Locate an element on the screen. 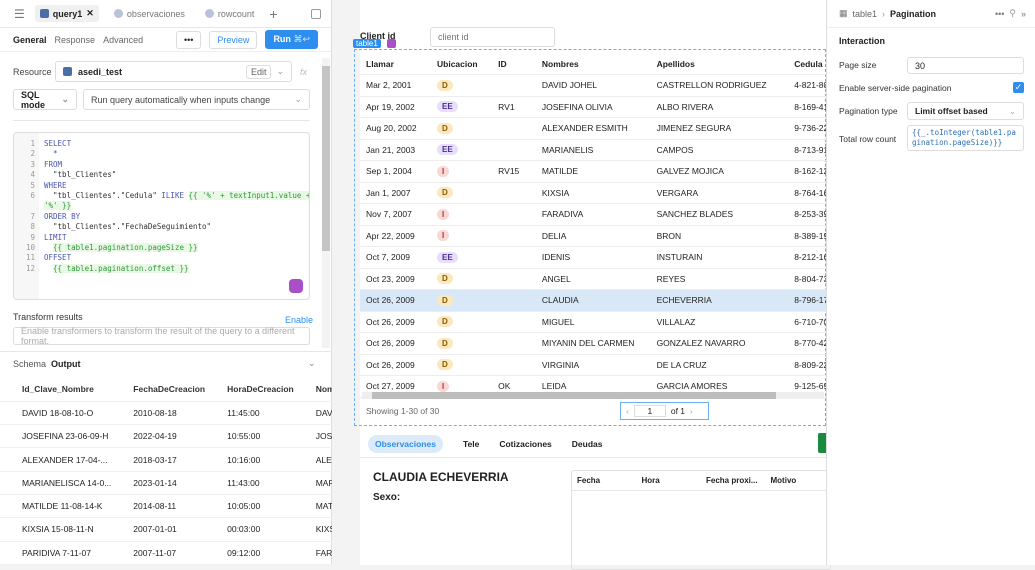  page-size-input: 30 is located at coordinates (965, 65).